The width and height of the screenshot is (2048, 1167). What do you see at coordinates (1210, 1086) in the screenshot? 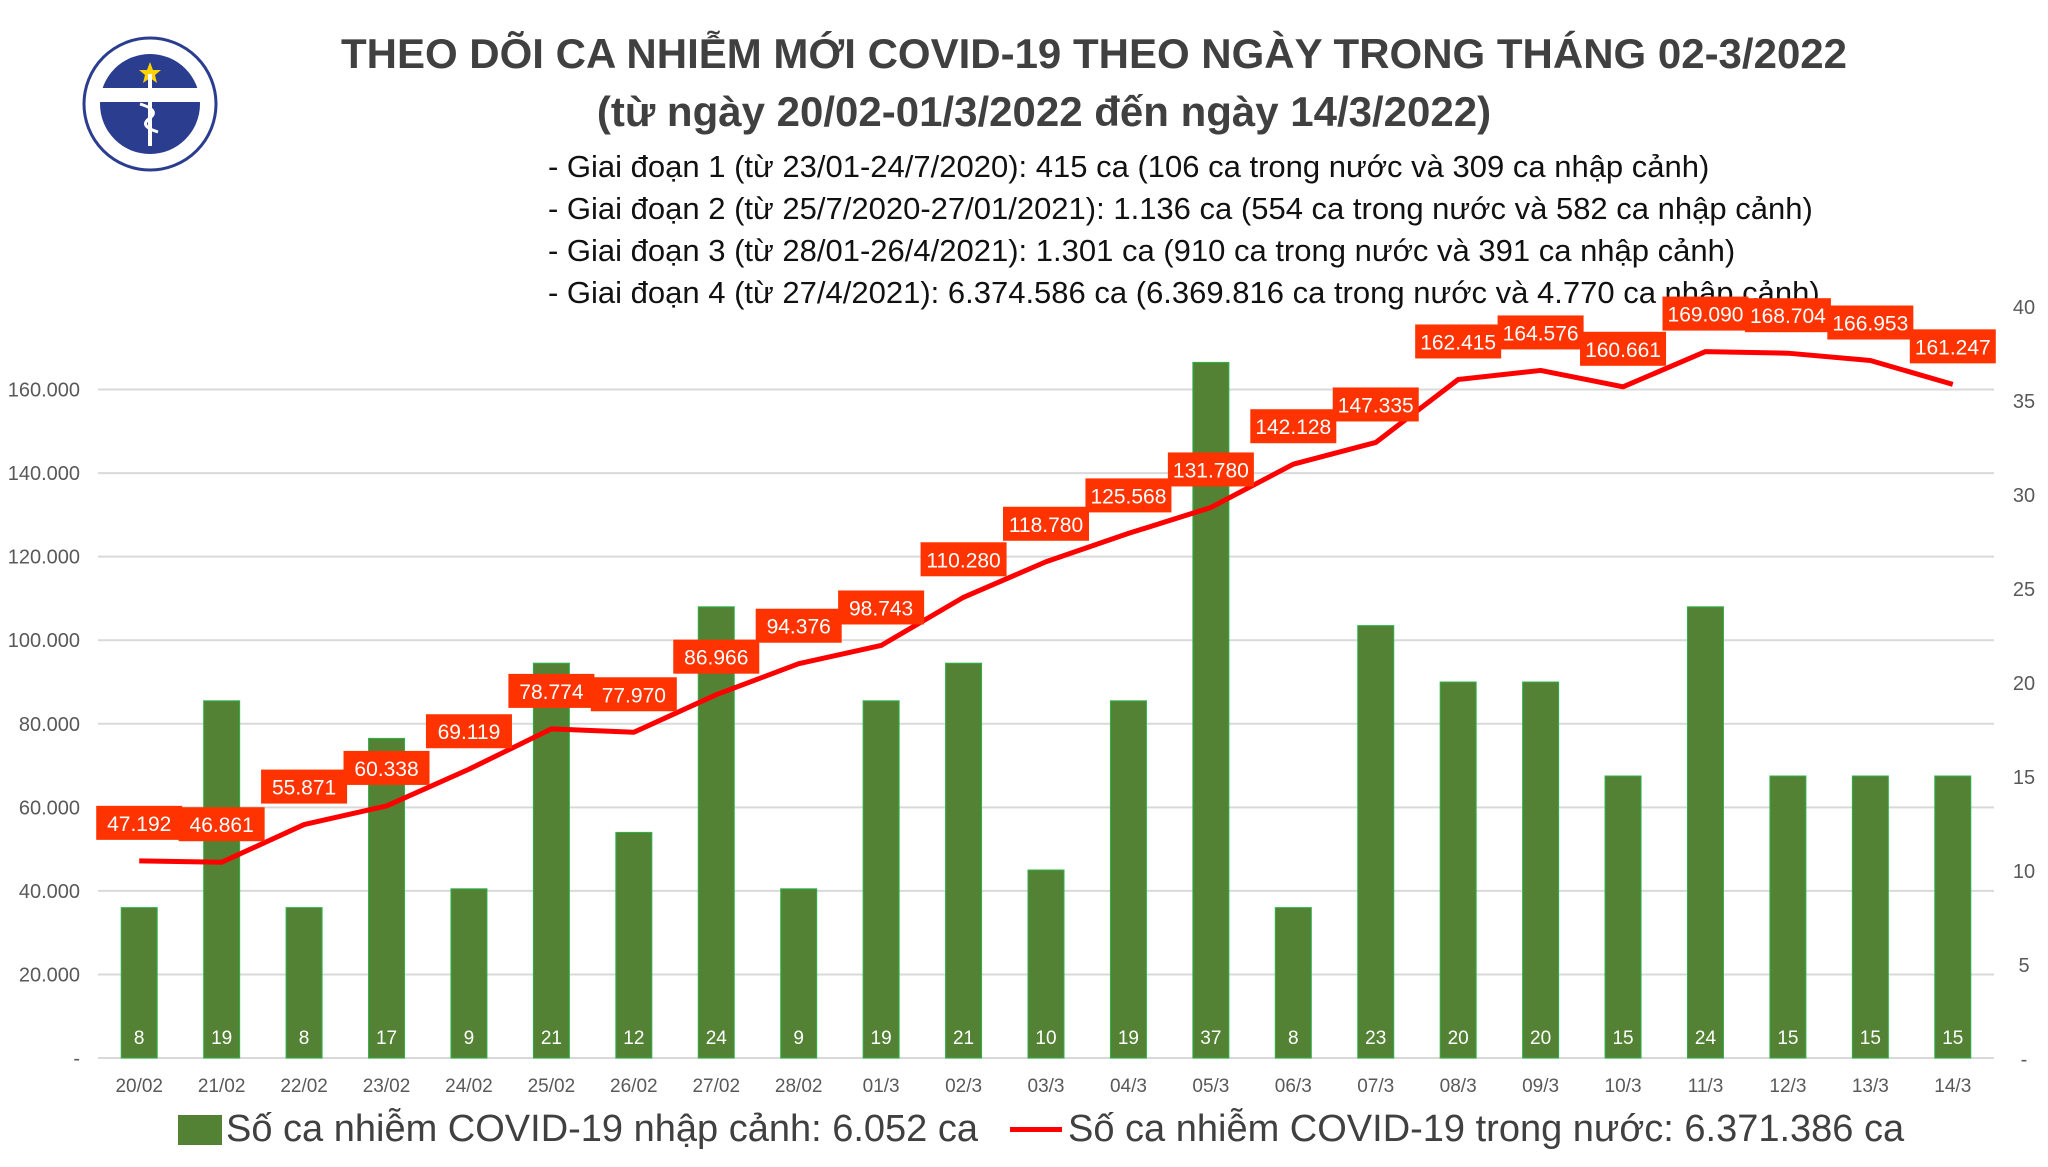
I see `x-axis-tick: 05/3` at bounding box center [1210, 1086].